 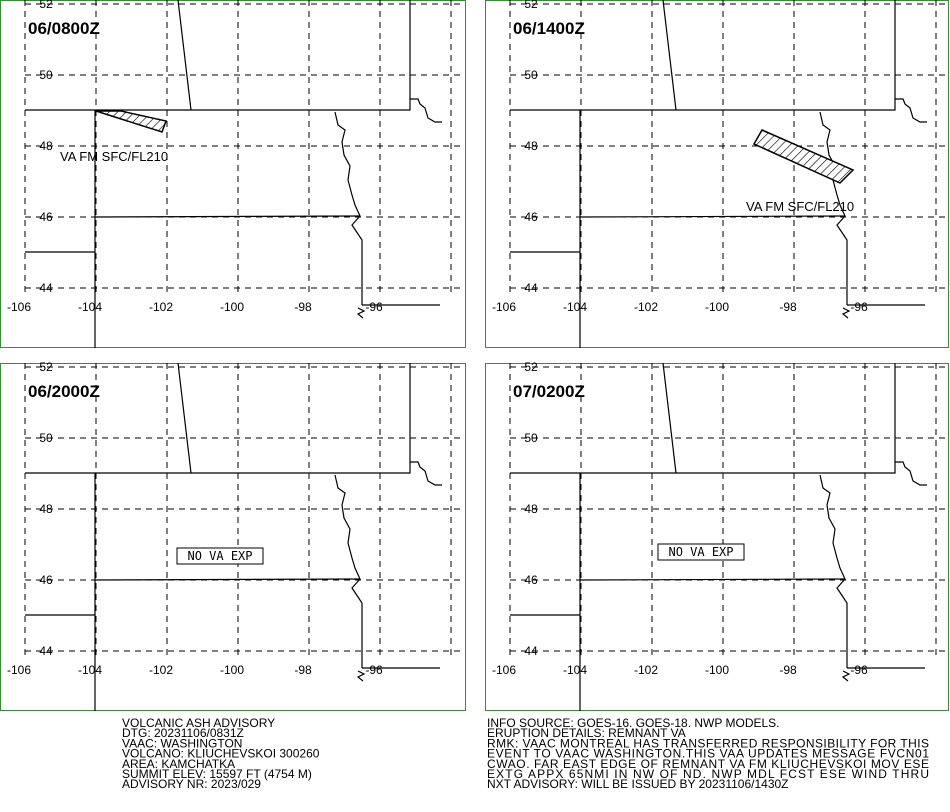 I want to click on advisory-line: VOLCANIC ASH ADVISORY, so click(x=198, y=723).